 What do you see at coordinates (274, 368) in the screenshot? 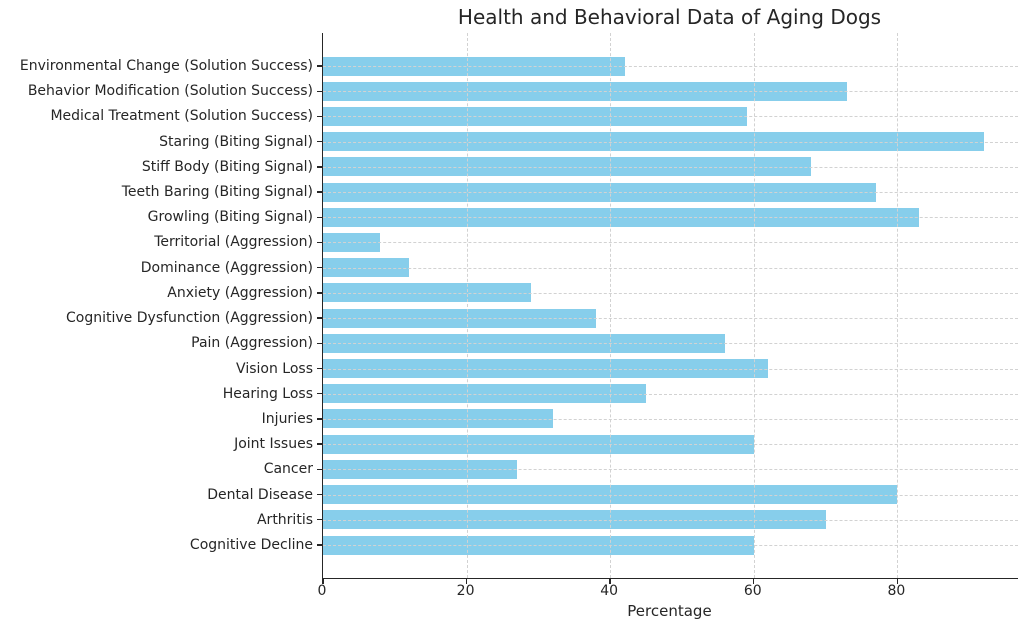
I see `y-tick-label: Vision Loss` at bounding box center [274, 368].